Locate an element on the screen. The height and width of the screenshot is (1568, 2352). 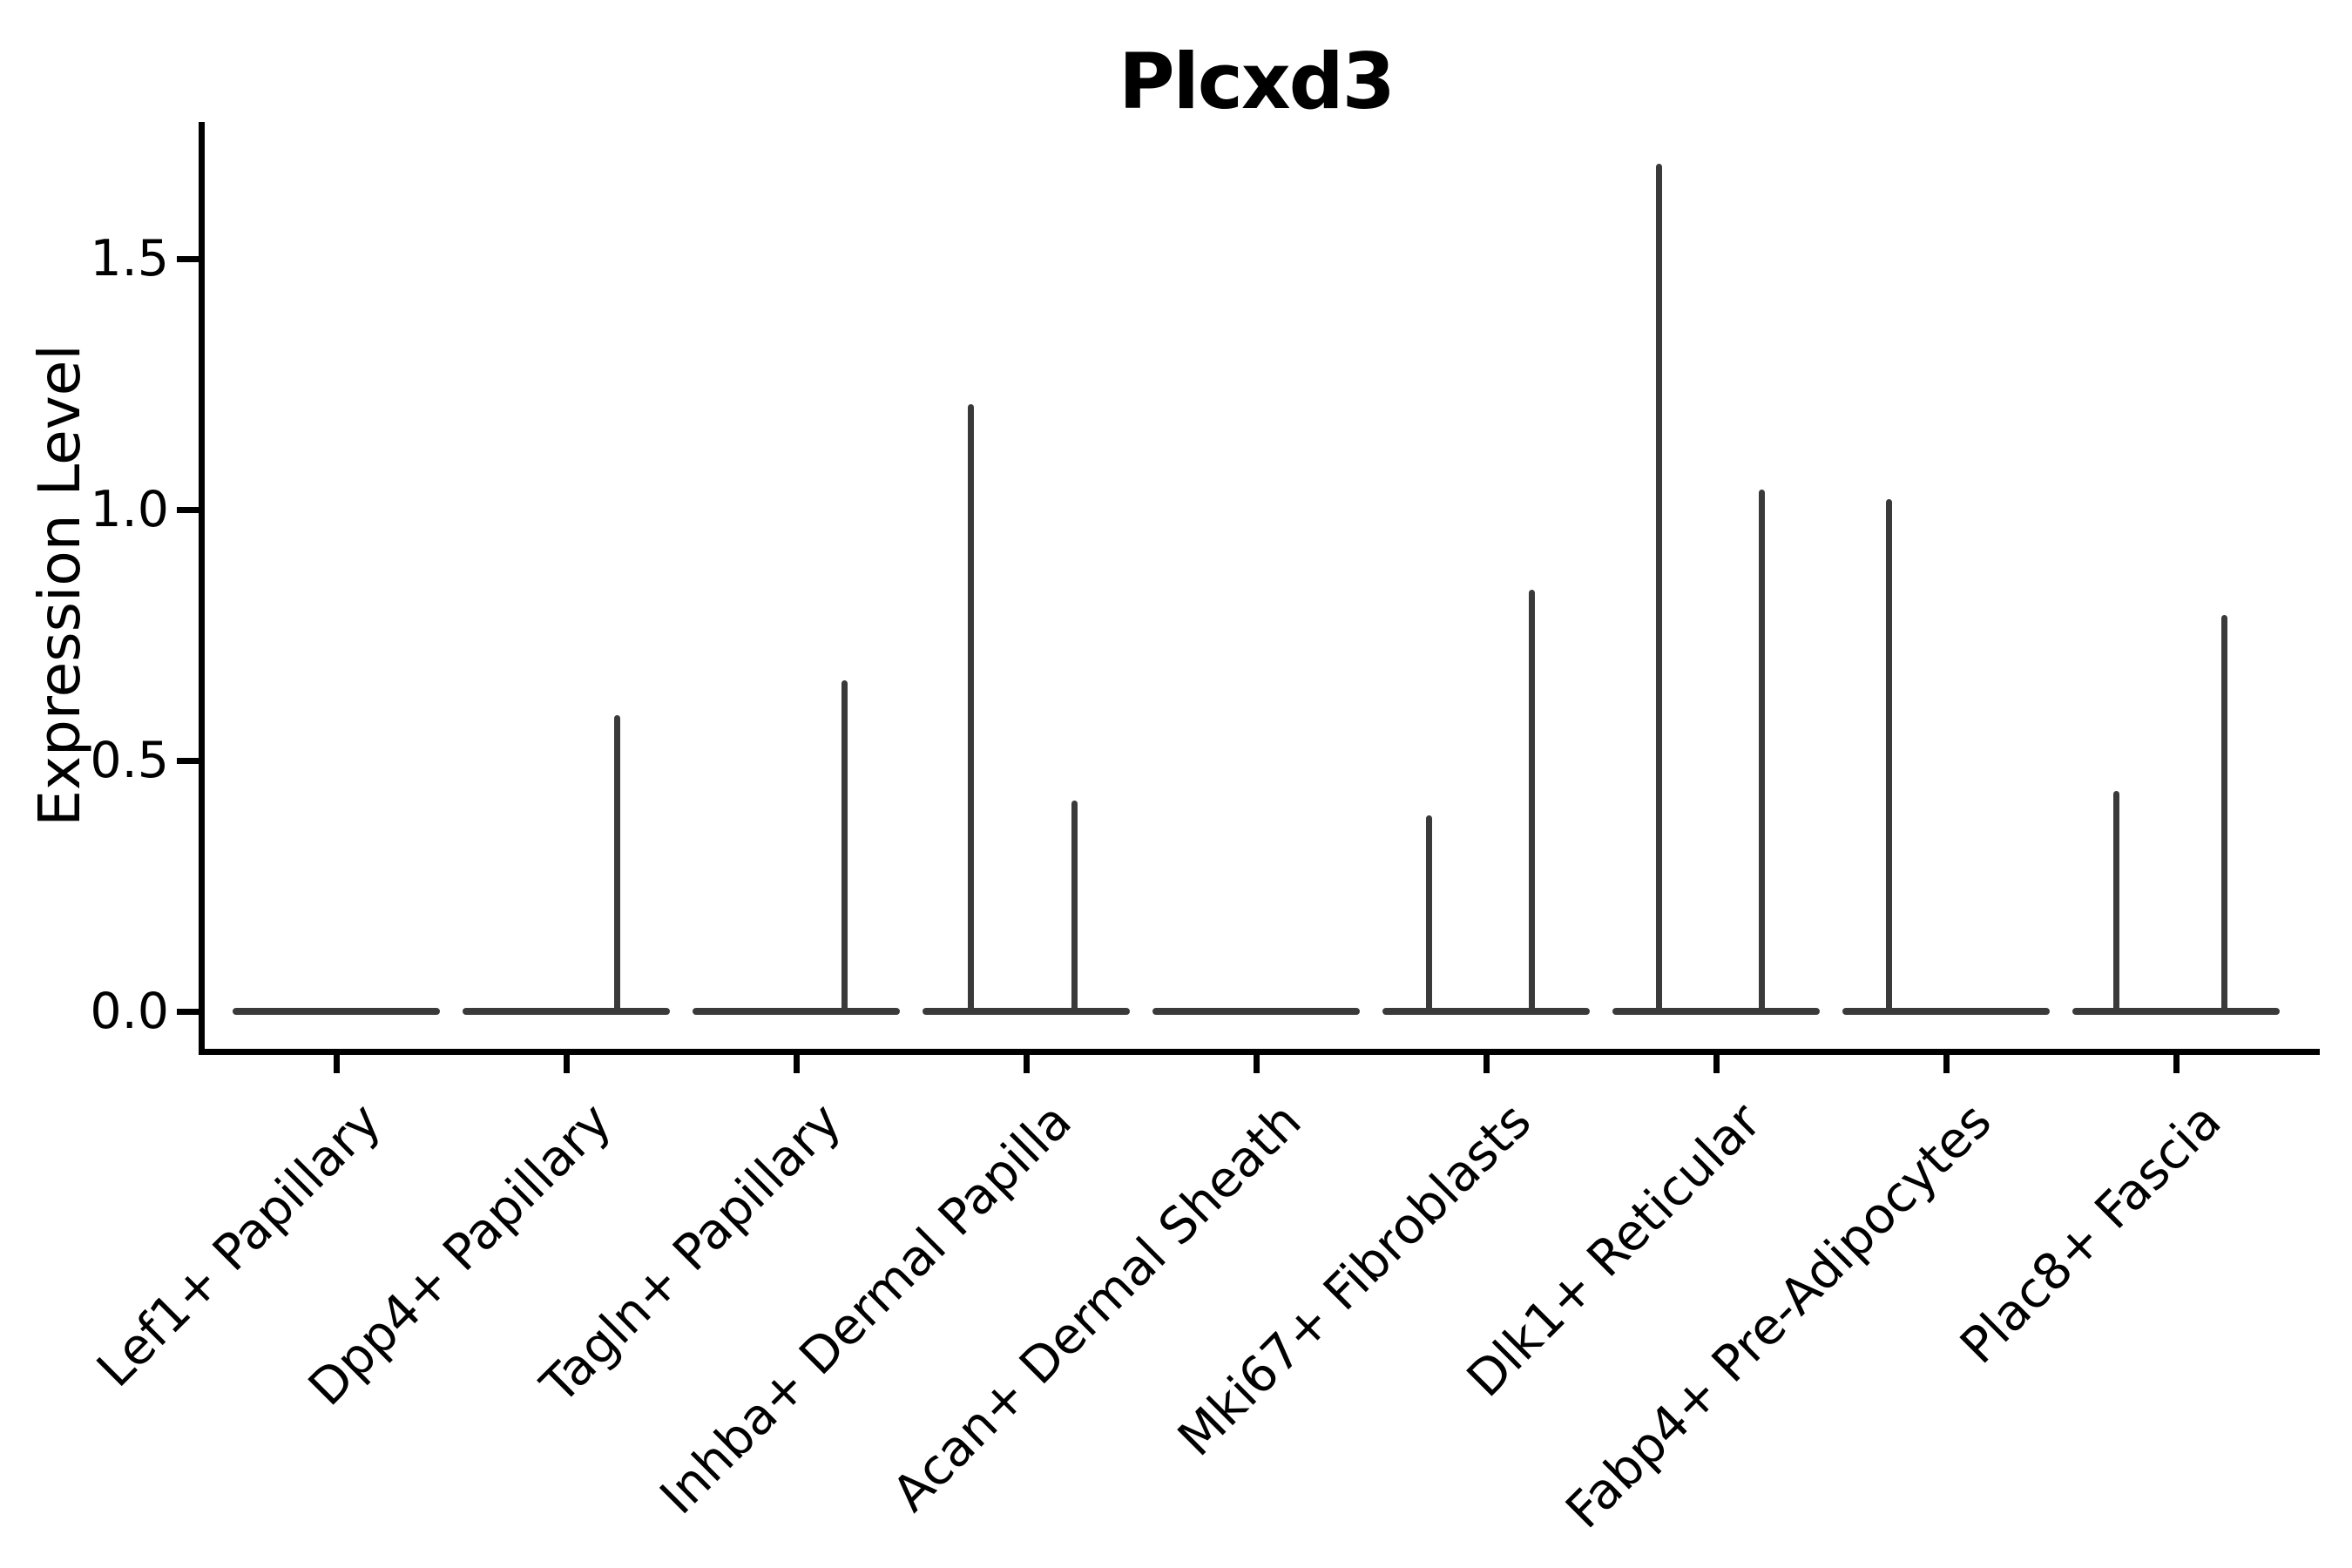
x-tick-label: Fabp4+ Pre-Adipocytes is located at coordinates (1779, 1316).